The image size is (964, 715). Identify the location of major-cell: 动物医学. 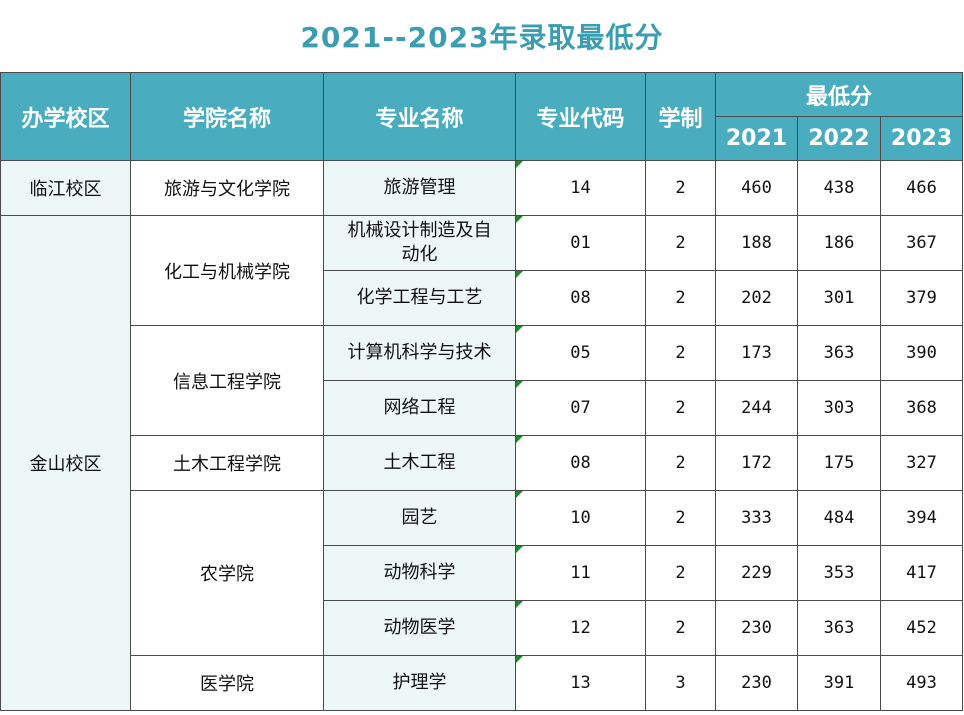
(419, 628).